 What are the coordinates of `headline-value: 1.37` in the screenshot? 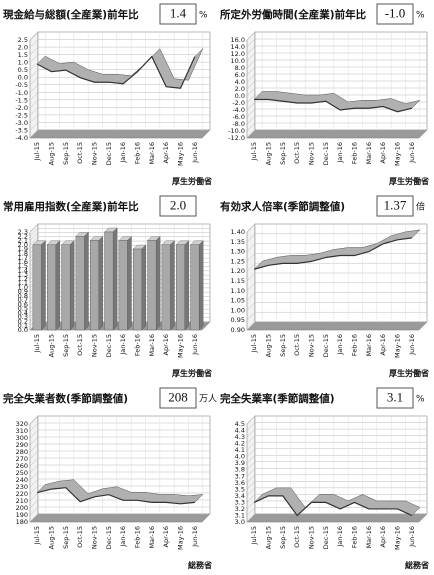 It's located at (395, 204).